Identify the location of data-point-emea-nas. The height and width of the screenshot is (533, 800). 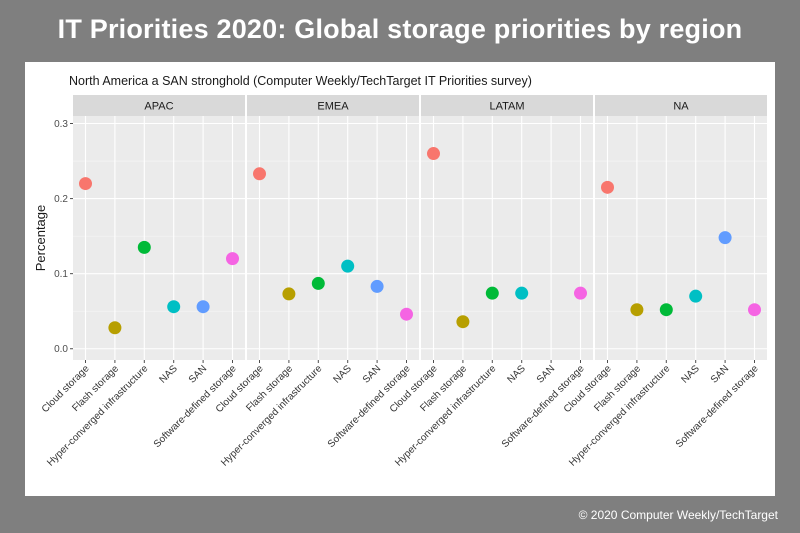
(348, 266).